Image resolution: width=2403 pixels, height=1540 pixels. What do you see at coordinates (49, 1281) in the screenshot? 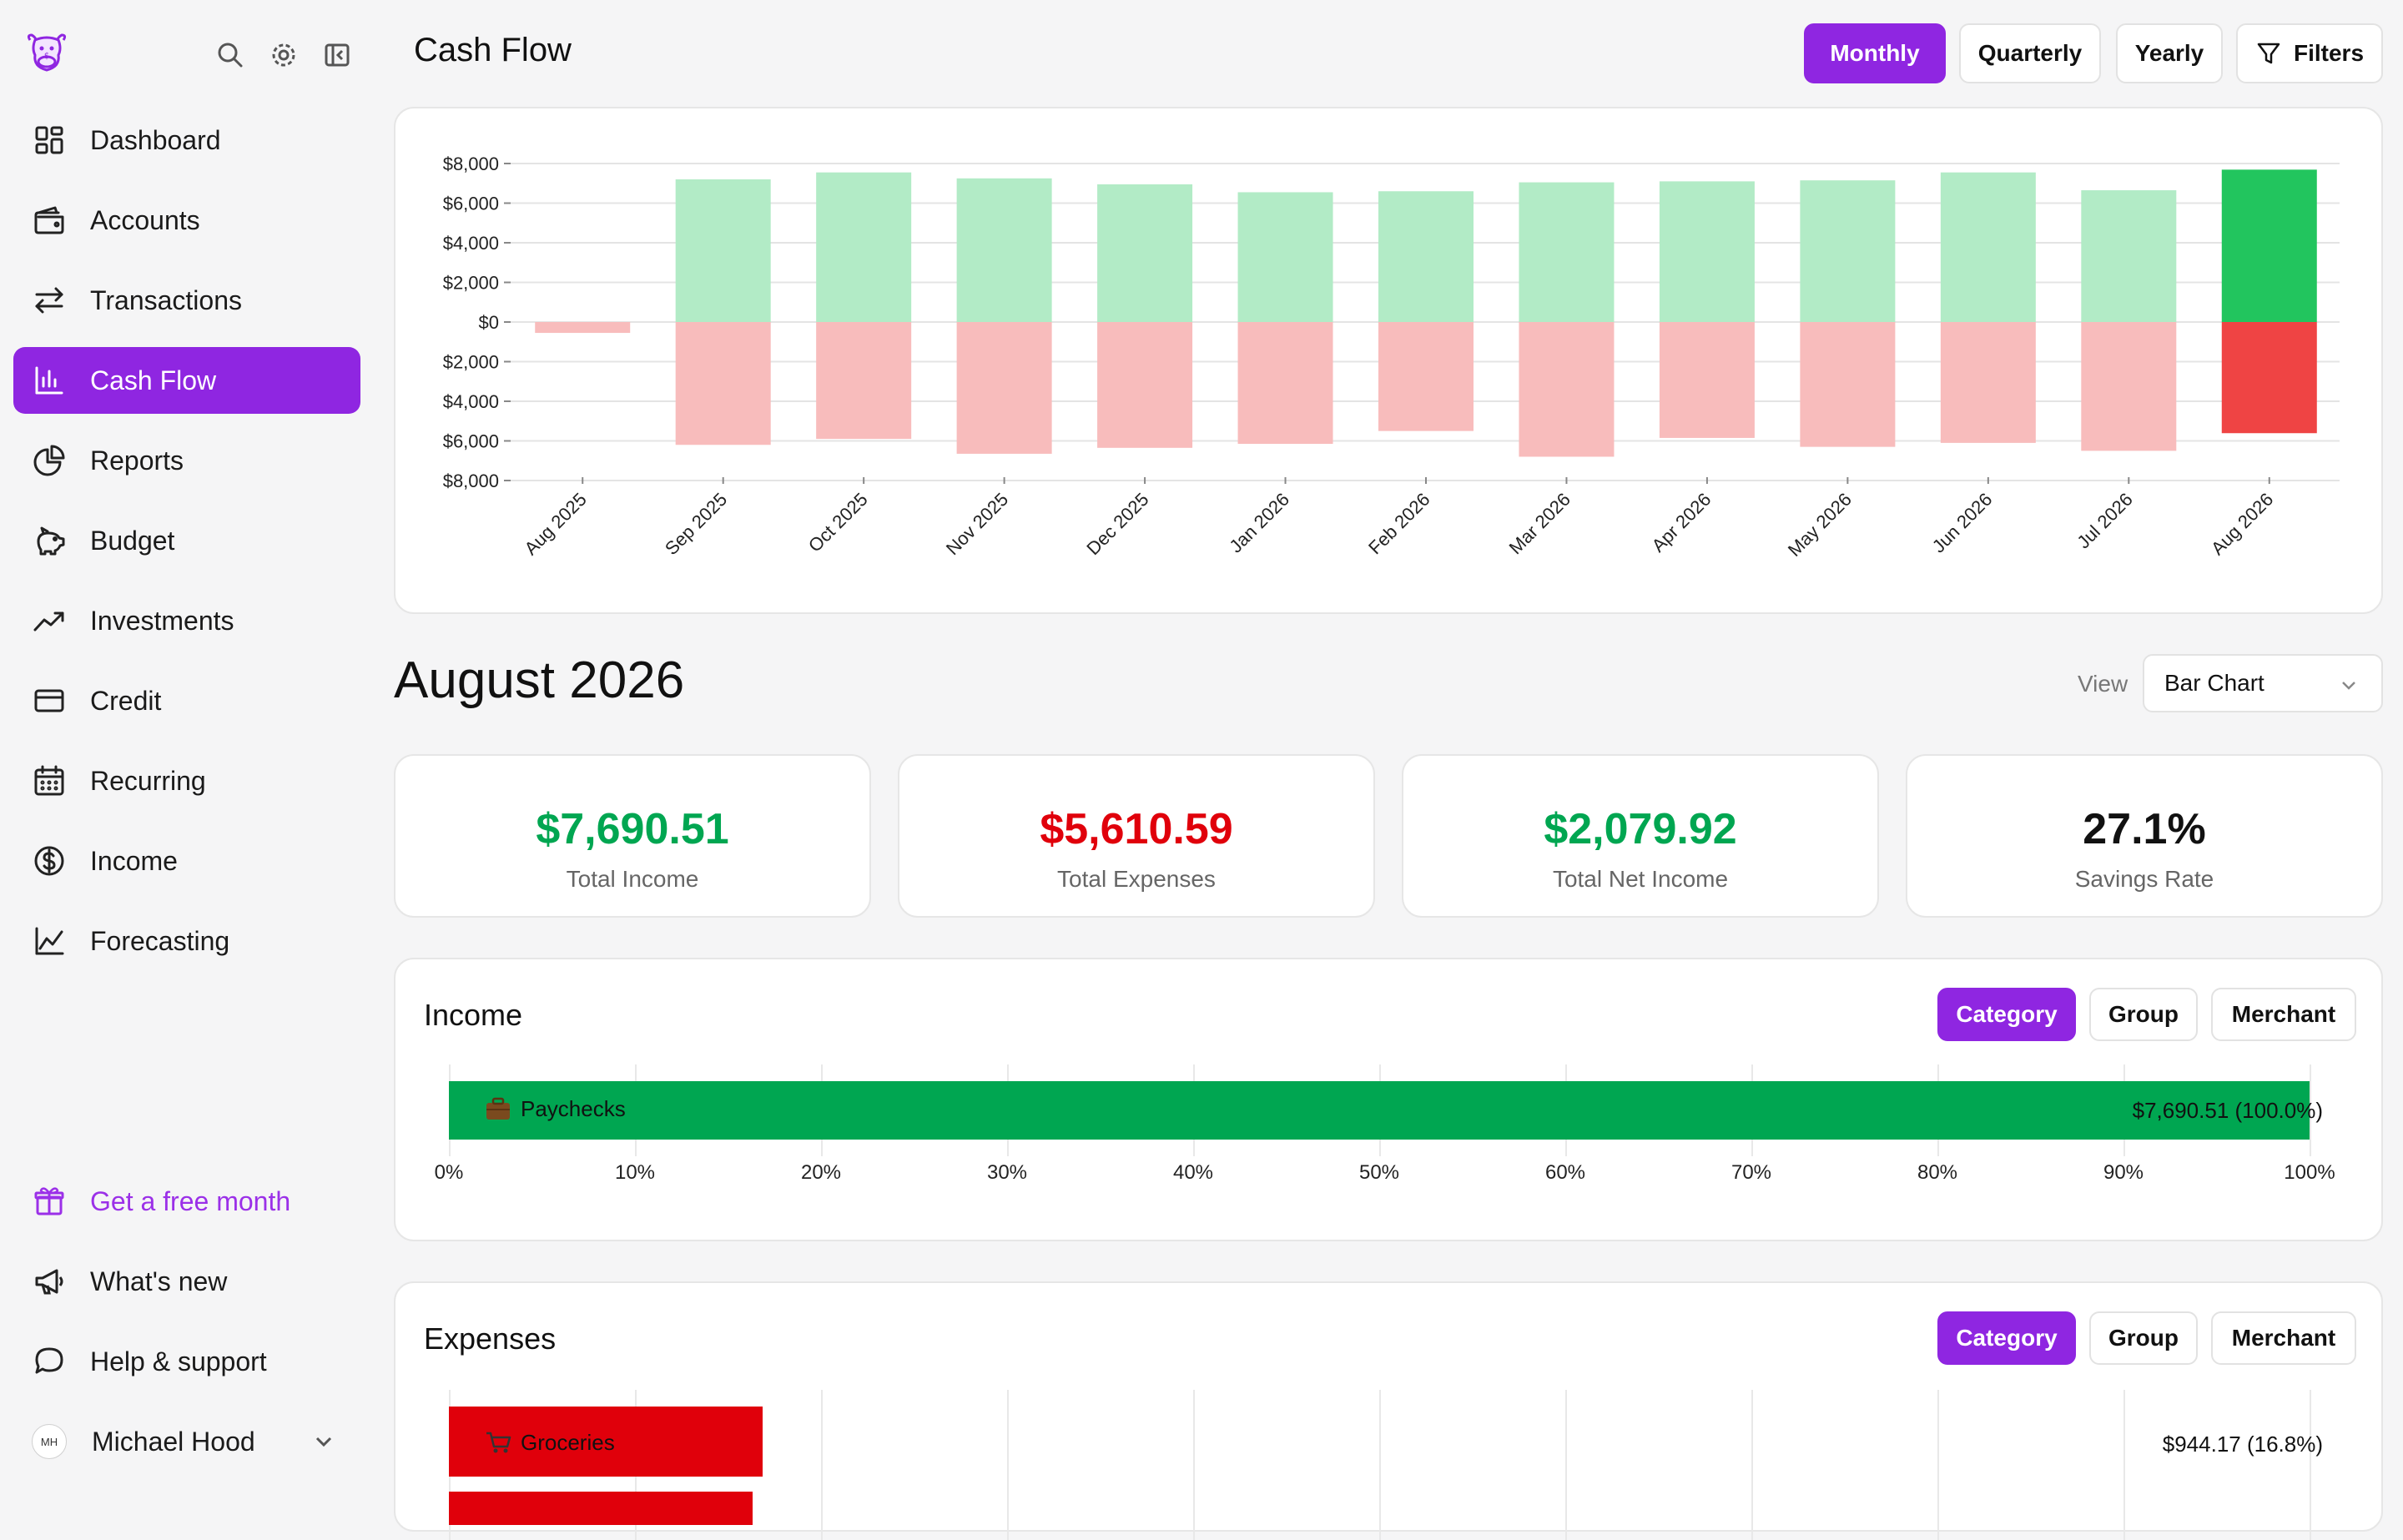
I see `megaphone-icon` at bounding box center [49, 1281].